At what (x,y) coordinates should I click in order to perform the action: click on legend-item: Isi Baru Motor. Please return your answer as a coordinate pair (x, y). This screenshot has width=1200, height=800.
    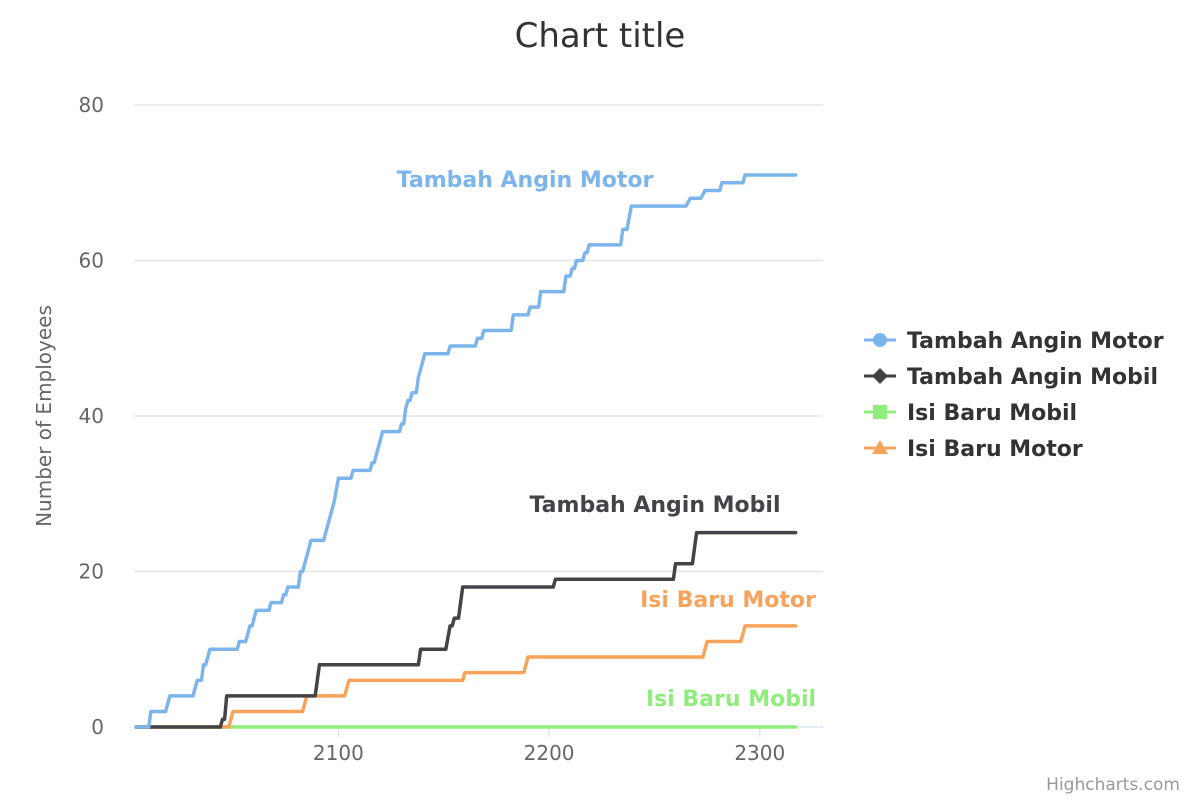
    Looking at the image, I should click on (973, 449).